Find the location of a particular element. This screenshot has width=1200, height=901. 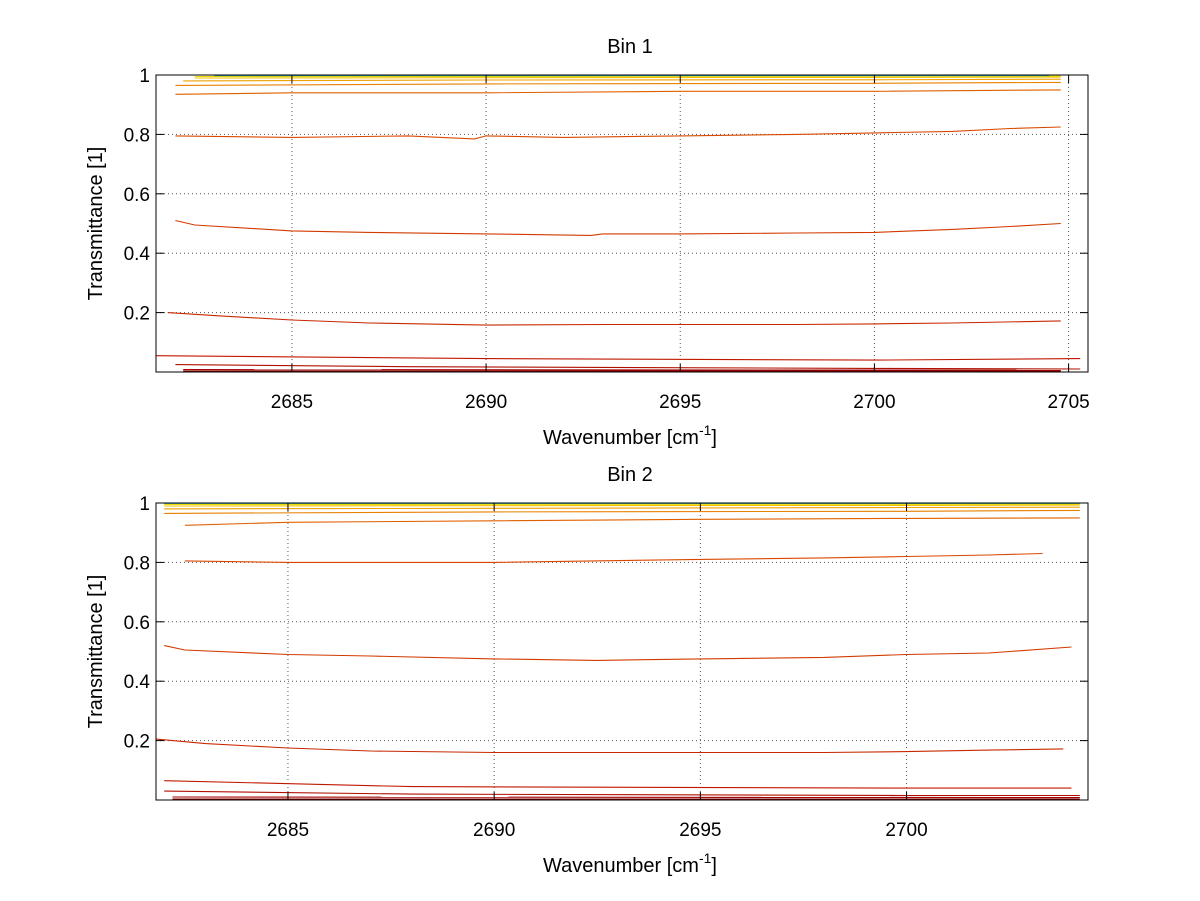

x-tick-label: 2705 is located at coordinates (1068, 402).